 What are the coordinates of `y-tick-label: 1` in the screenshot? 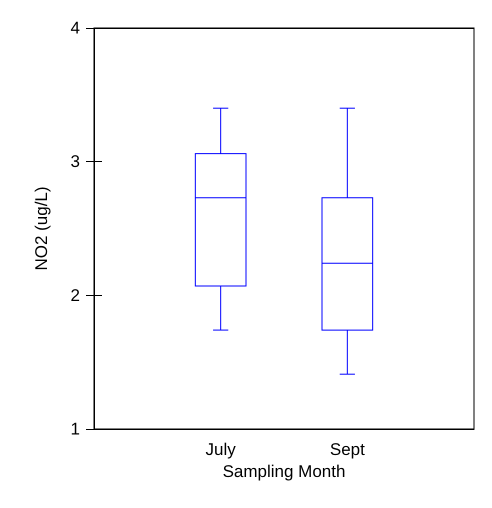 It's located at (75, 429).